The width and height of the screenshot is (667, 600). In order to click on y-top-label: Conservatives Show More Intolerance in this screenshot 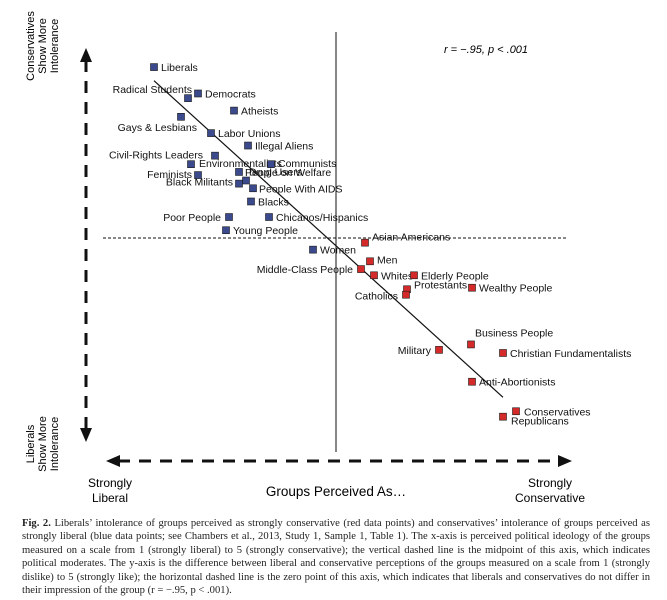, I will do `click(43, 46)`.